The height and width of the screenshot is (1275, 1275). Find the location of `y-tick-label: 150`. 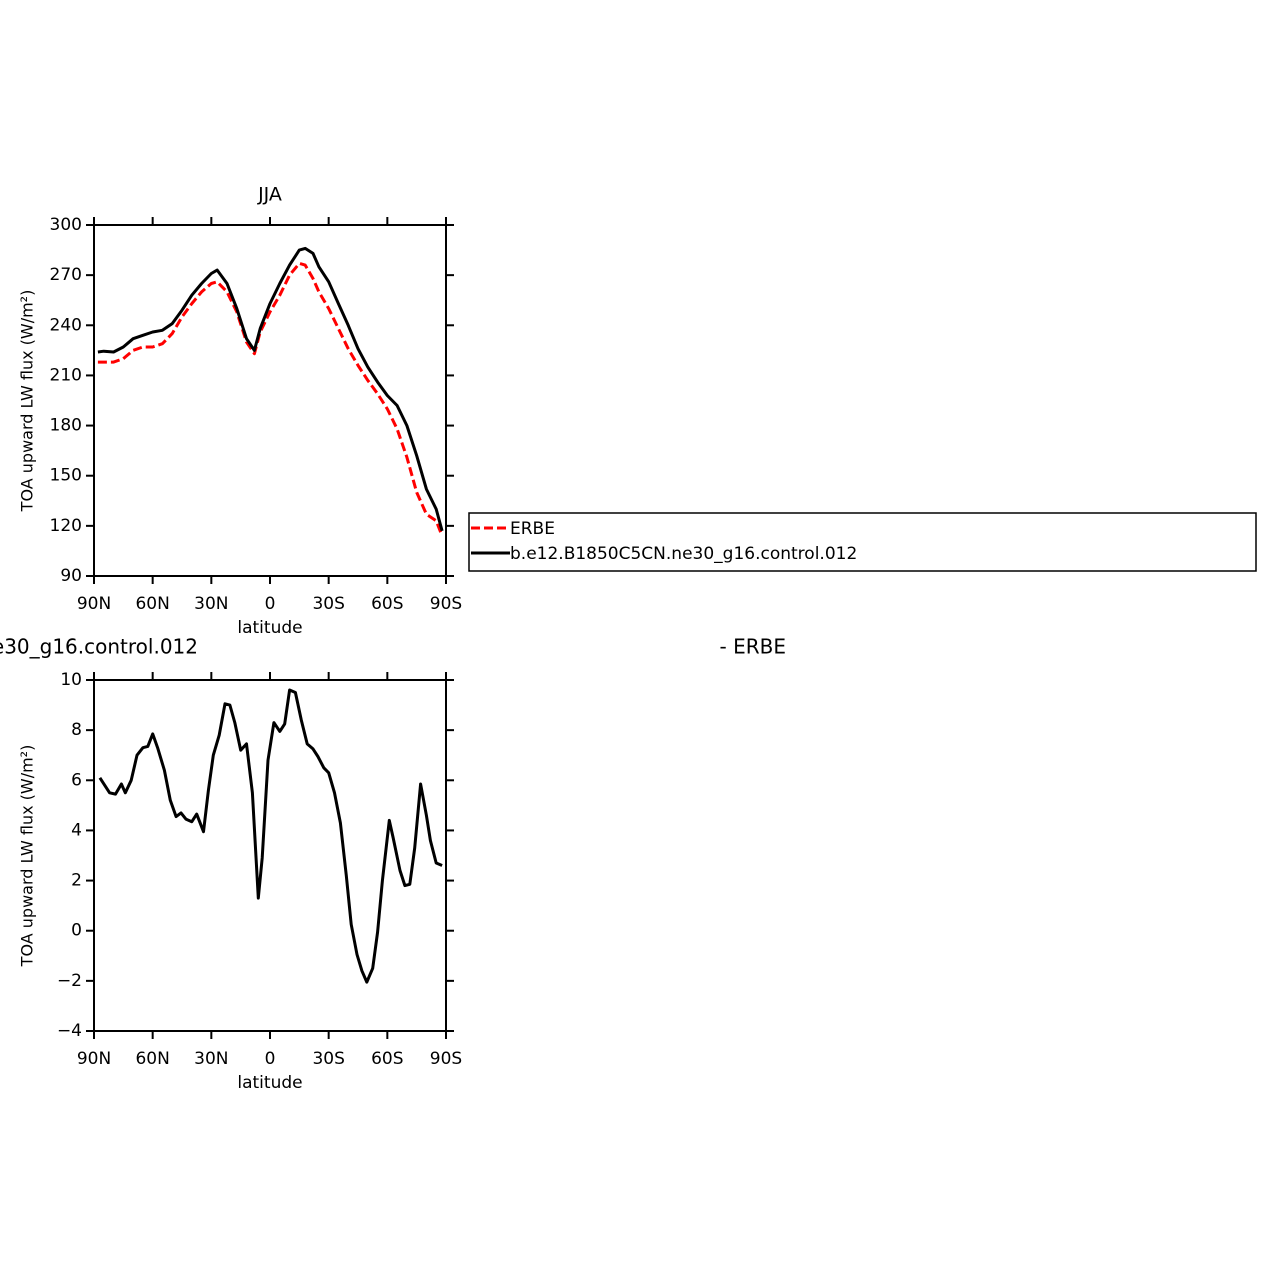

y-tick-label: 150 is located at coordinates (66, 476).